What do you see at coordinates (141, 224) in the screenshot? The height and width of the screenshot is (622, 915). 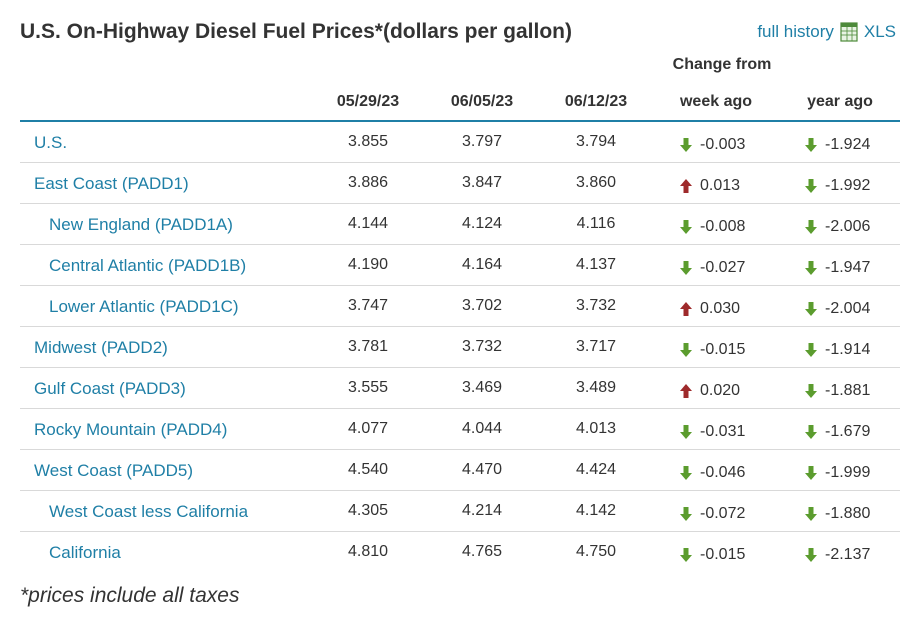 I see `region-link: New England (PADD1A)` at bounding box center [141, 224].